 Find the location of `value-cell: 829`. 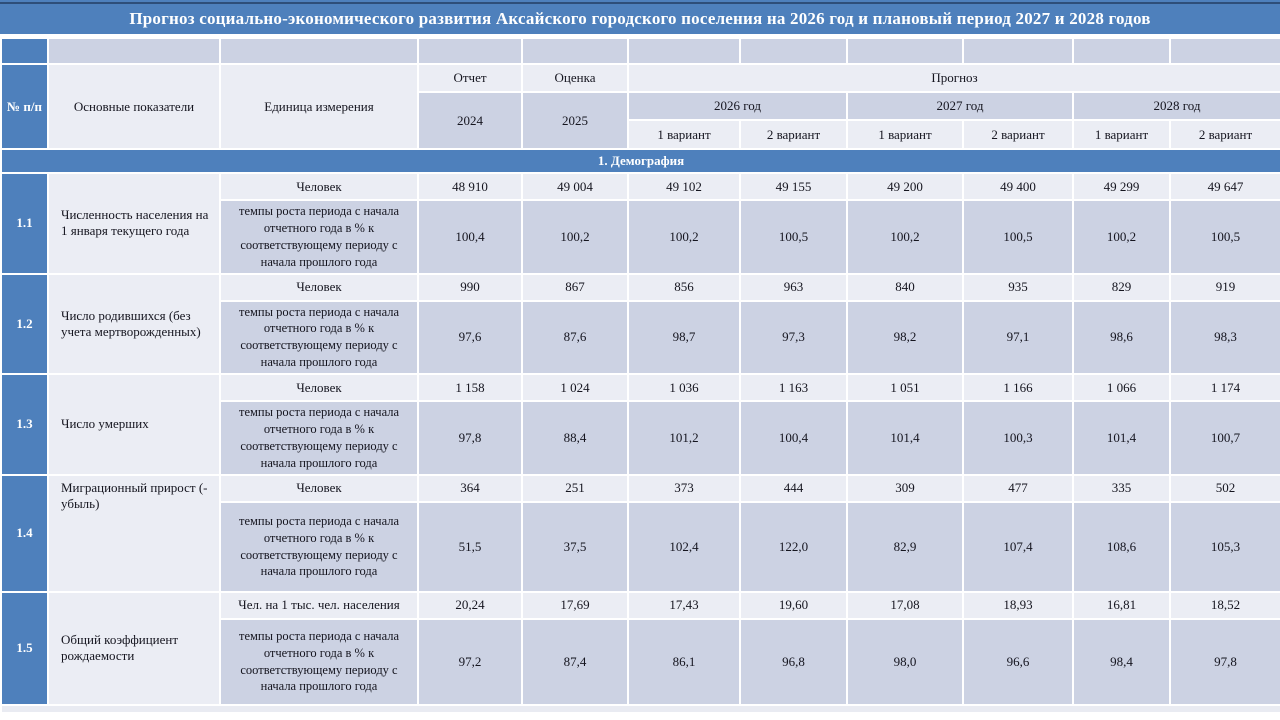

value-cell: 829 is located at coordinates (1121, 287).